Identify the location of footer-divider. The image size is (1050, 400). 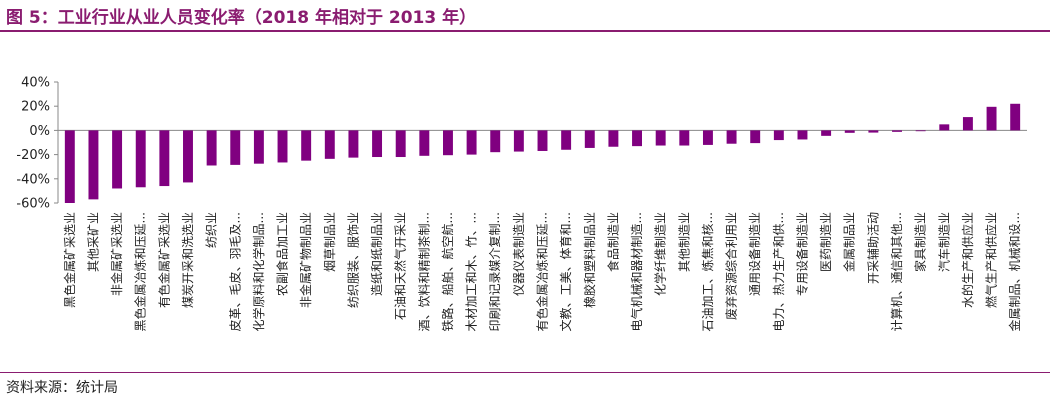
(525, 372).